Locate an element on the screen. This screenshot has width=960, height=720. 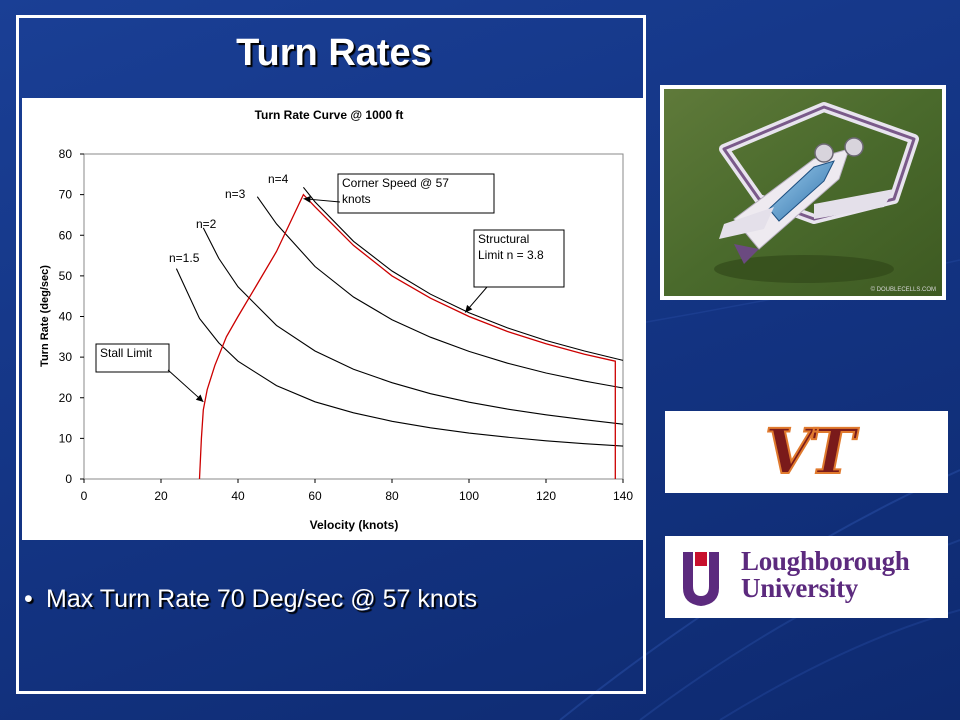
annotation: Corner Speed @ 57 knots is located at coordinates (399, 193).